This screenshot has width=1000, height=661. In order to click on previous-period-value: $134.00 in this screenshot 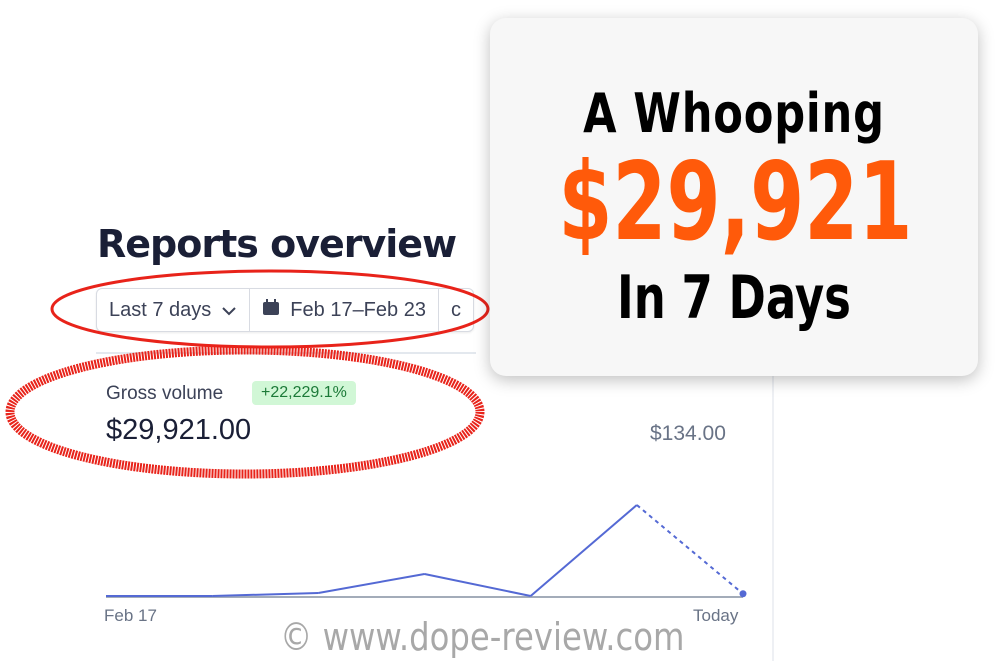, I will do `click(688, 433)`.